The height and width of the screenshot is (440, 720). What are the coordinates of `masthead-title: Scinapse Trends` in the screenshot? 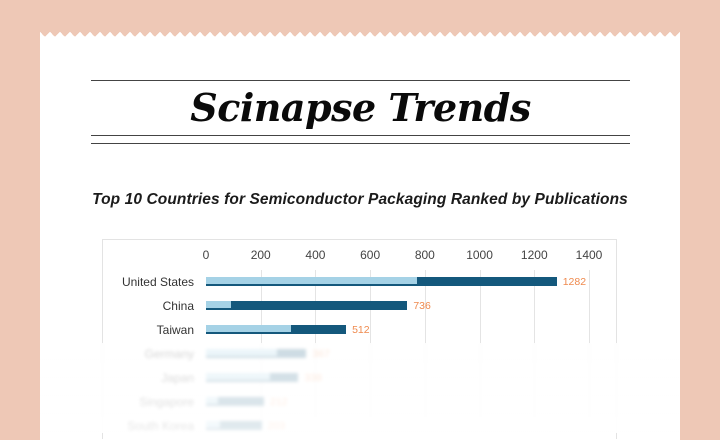 It's located at (360, 107).